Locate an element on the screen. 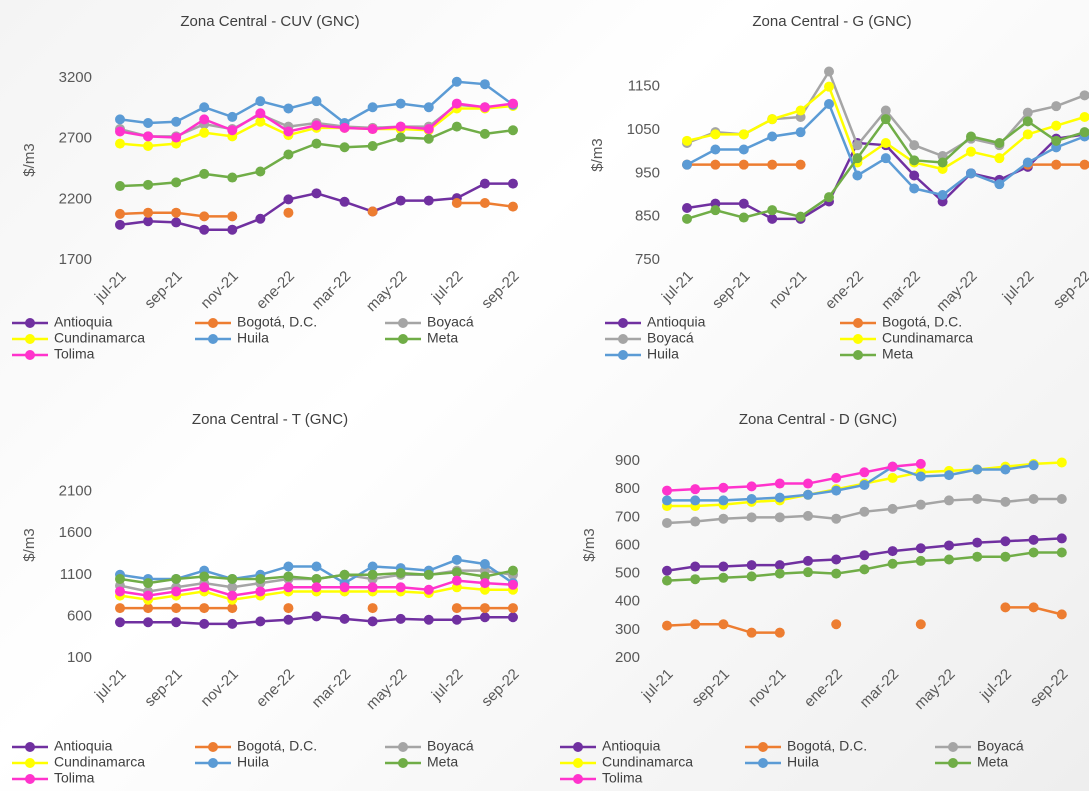  chart-title: Zona Central - T (GNC) is located at coordinates (270, 419).